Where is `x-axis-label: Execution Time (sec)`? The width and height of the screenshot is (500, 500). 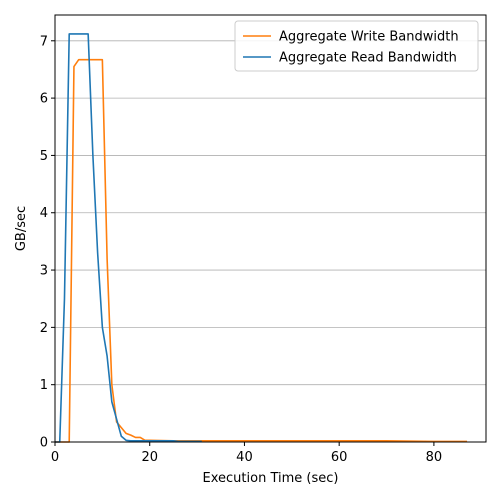 x-axis-label: Execution Time (sec) is located at coordinates (271, 478).